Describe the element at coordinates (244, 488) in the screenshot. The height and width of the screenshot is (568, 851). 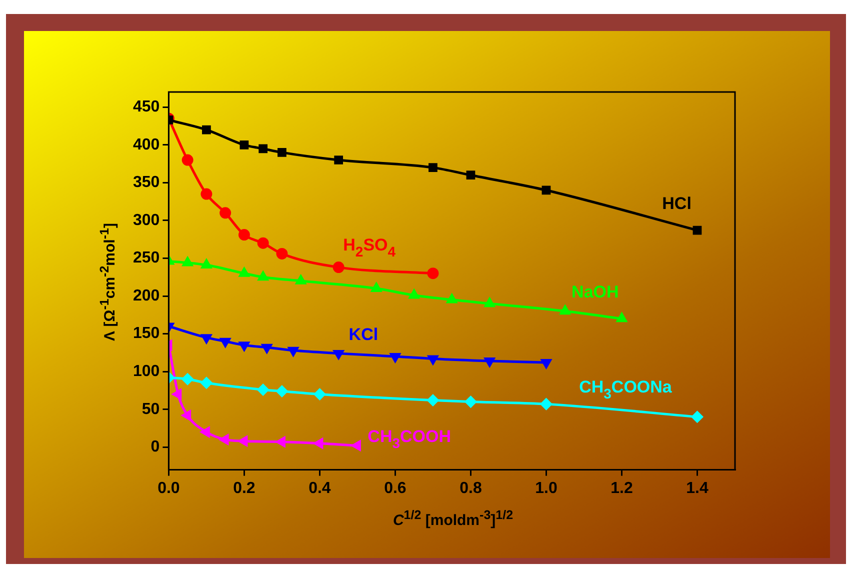
I see `x-tick-label: 0.2` at that location.